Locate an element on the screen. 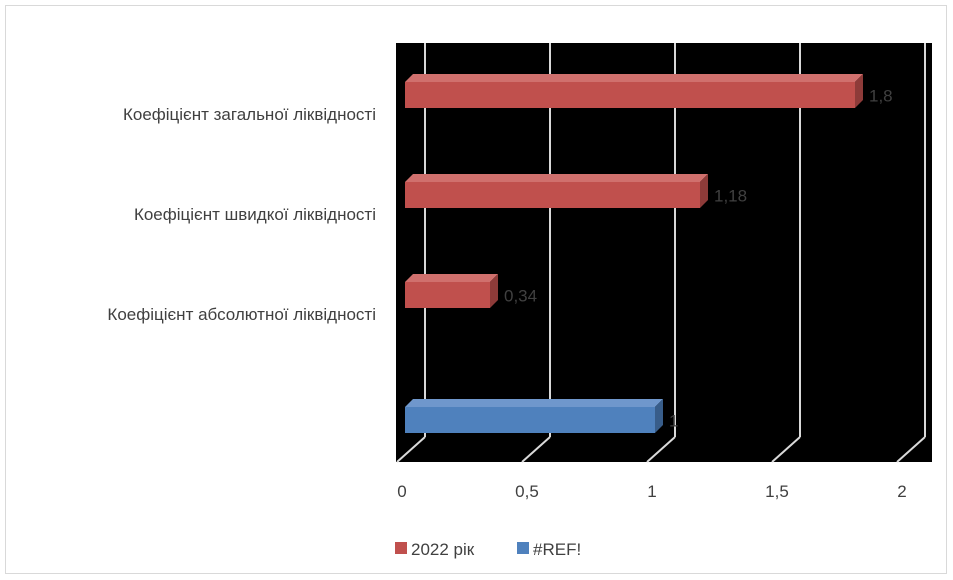 The width and height of the screenshot is (953, 580). x-tick-label: 1,5 is located at coordinates (777, 491).